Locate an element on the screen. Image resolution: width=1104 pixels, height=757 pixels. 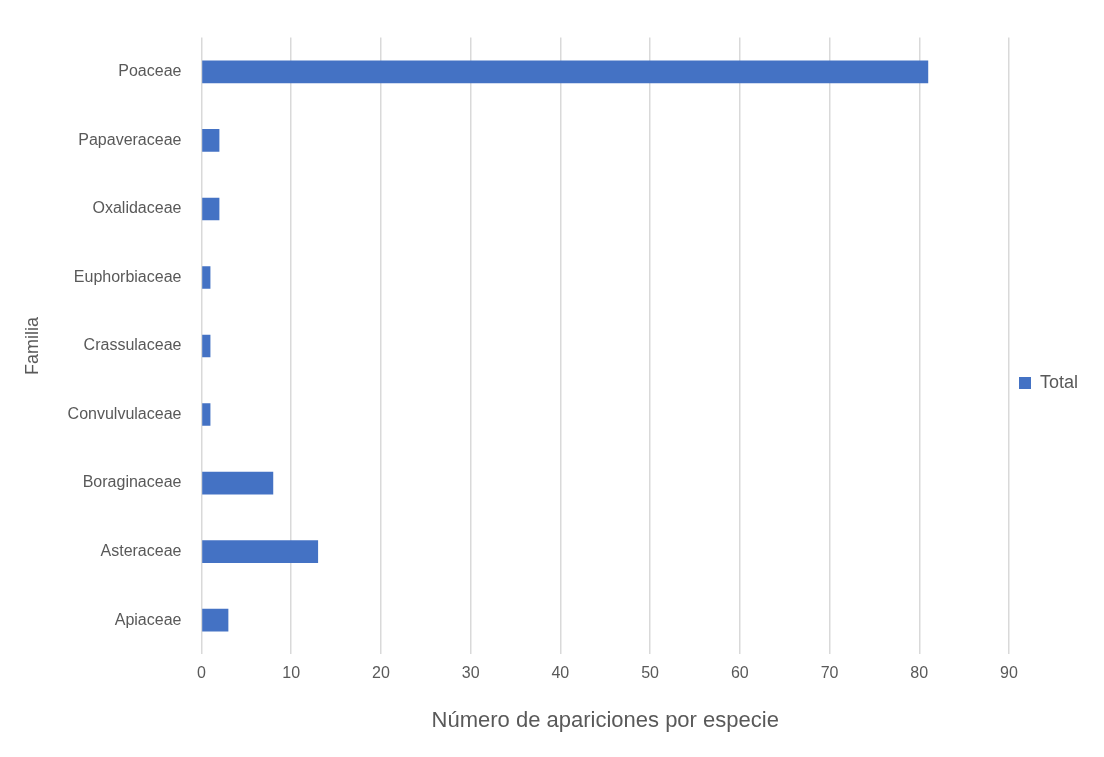
y-tick-label: Crassulaceae is located at coordinates (132, 345).